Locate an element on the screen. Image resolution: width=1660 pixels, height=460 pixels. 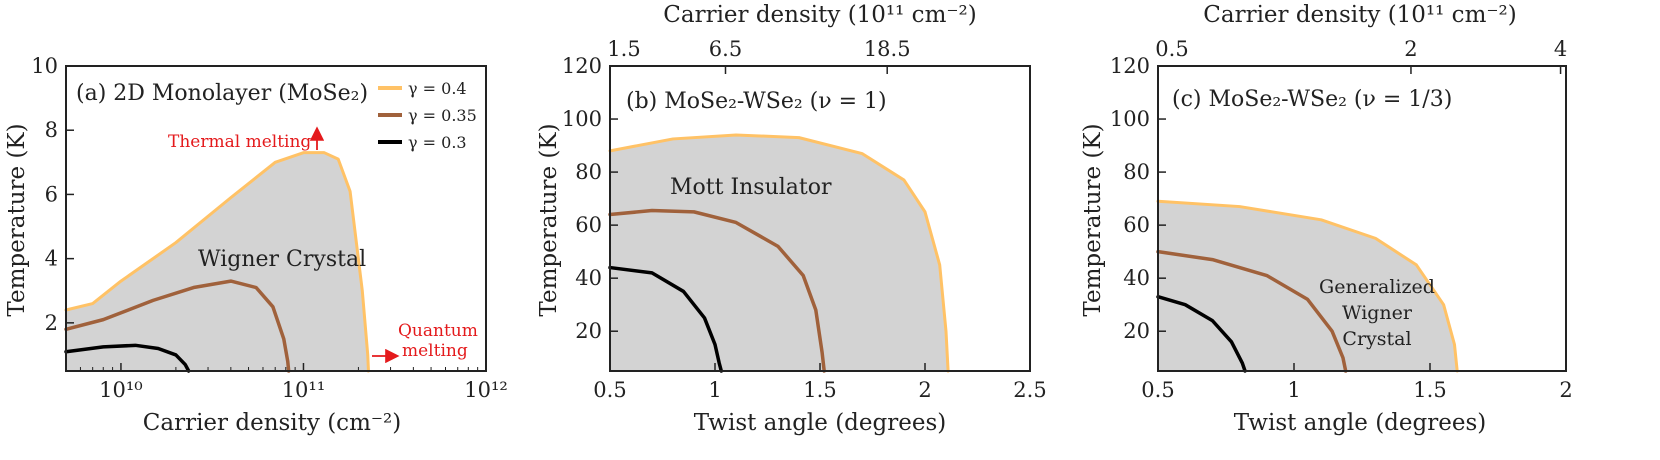
panel-b-x-tick-label: 2 is located at coordinates (924, 390).